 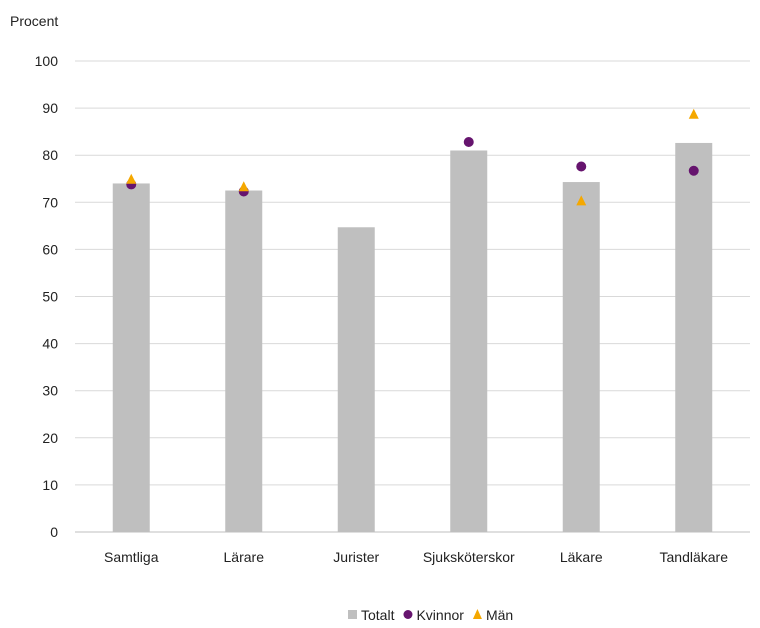 What do you see at coordinates (47, 61) in the screenshot?
I see `y-tick-label: 100` at bounding box center [47, 61].